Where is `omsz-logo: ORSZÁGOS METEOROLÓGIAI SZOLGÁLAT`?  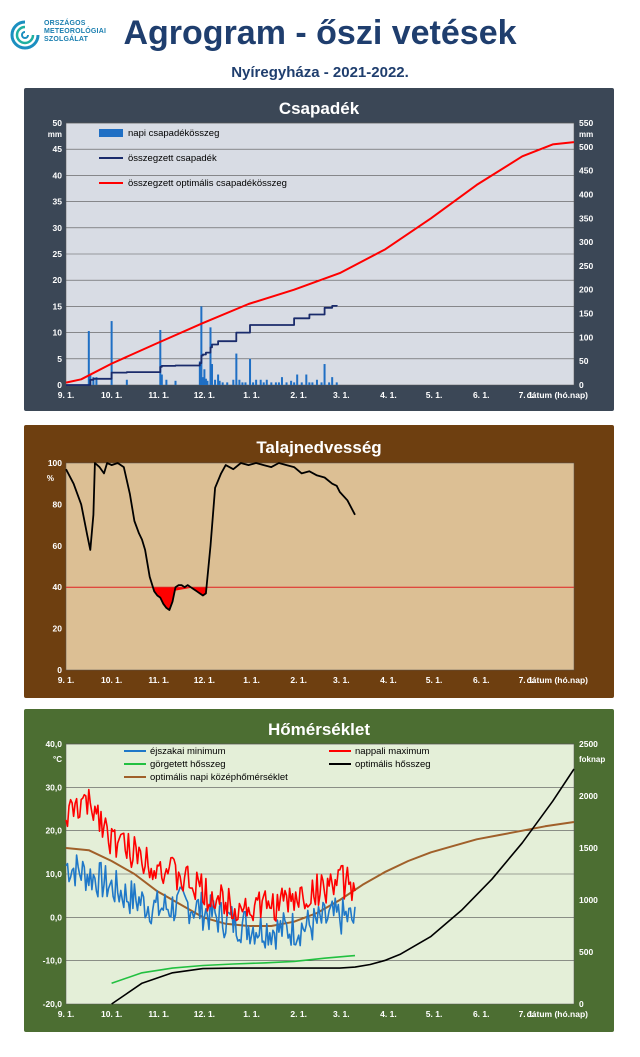
omsz-logo: ORSZÁGOS METEOROLÓGIAI SZOLGÁLAT is located at coordinates (63, 36).